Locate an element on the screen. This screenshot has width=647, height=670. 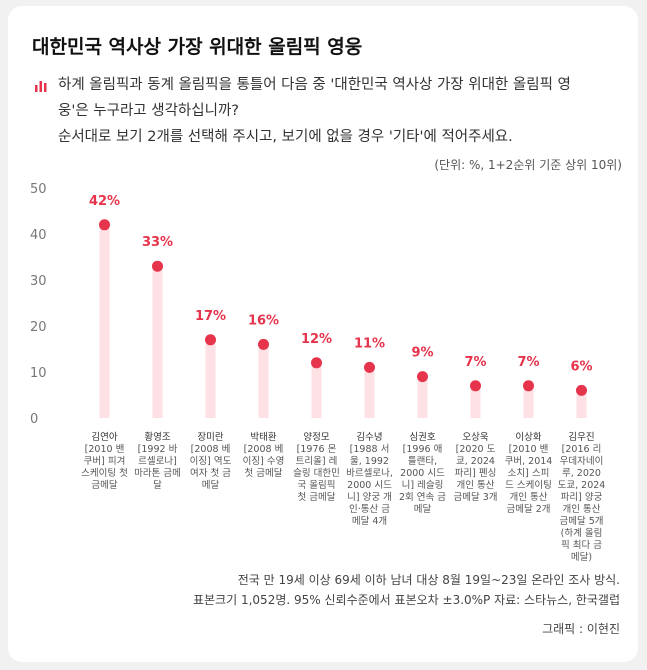
category-label: 장미란 [2008 베이징] 역도 여자 첫 금메달 is located at coordinates (211, 462).